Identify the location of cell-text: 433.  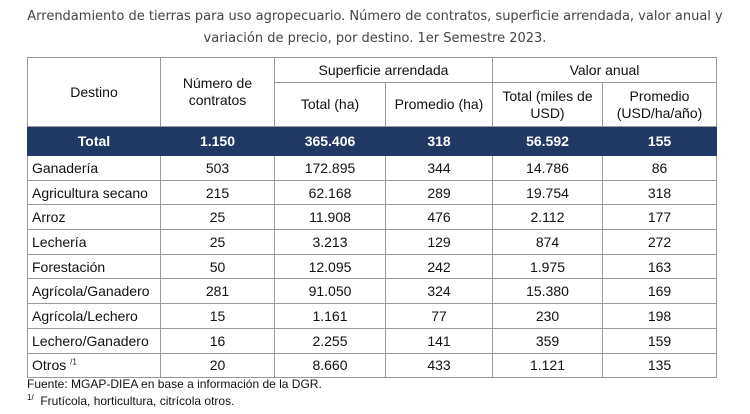
(439, 365).